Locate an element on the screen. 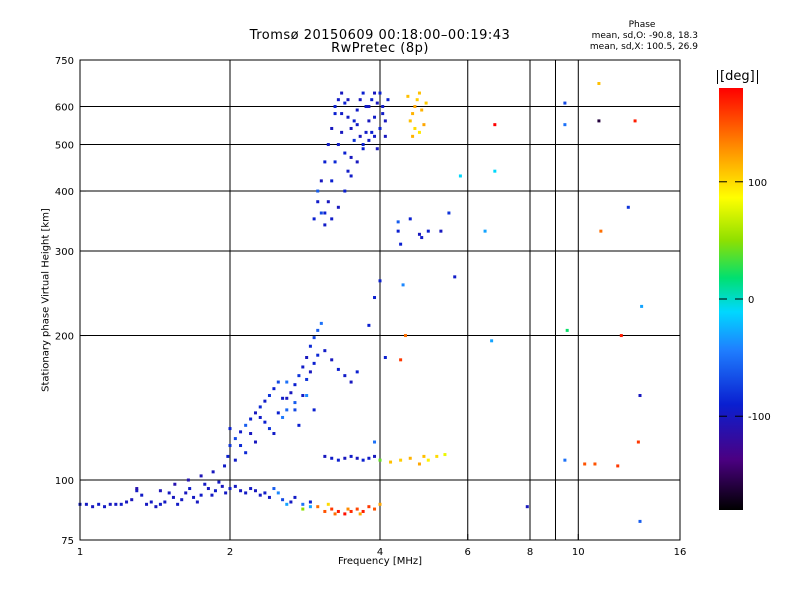 The width and height of the screenshot is (800, 600). y-tick-label: 200 is located at coordinates (64, 337).